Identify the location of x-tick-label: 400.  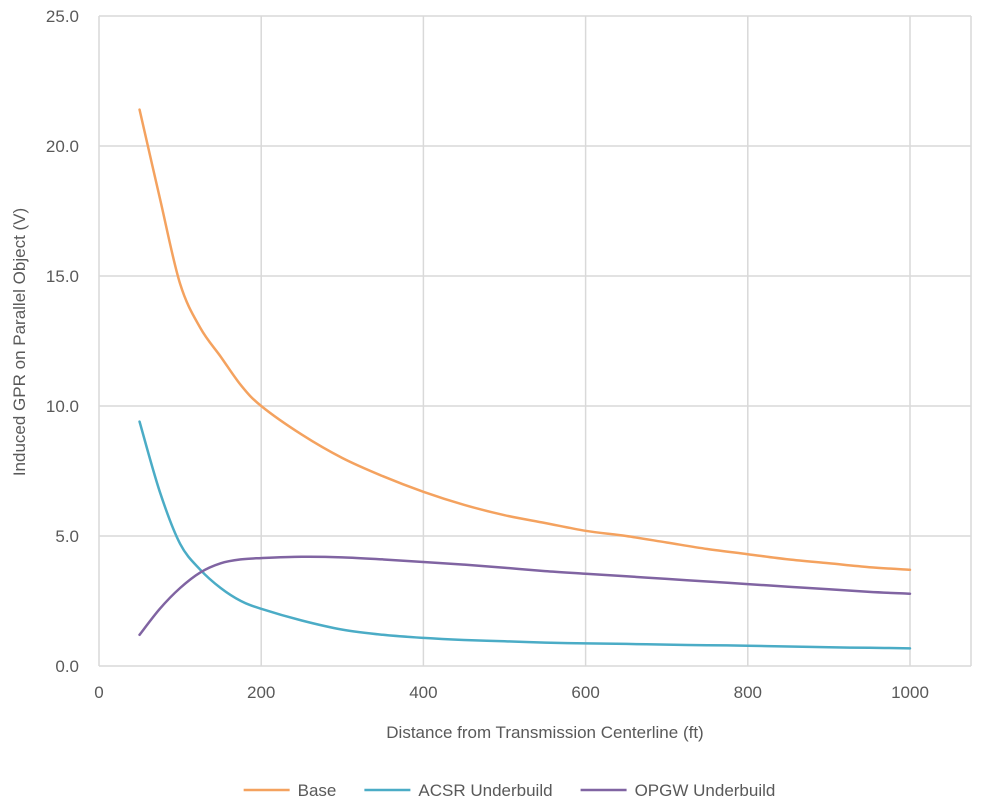
(423, 692).